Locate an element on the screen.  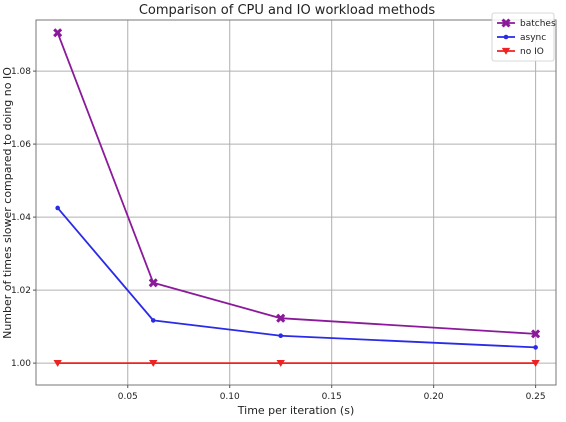
x-tick-label: 0.25 is located at coordinates (536, 397).